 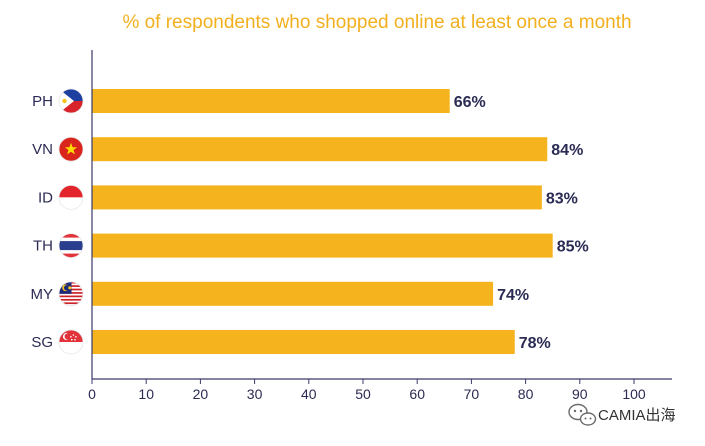 I want to click on bar-th, so click(x=322, y=245).